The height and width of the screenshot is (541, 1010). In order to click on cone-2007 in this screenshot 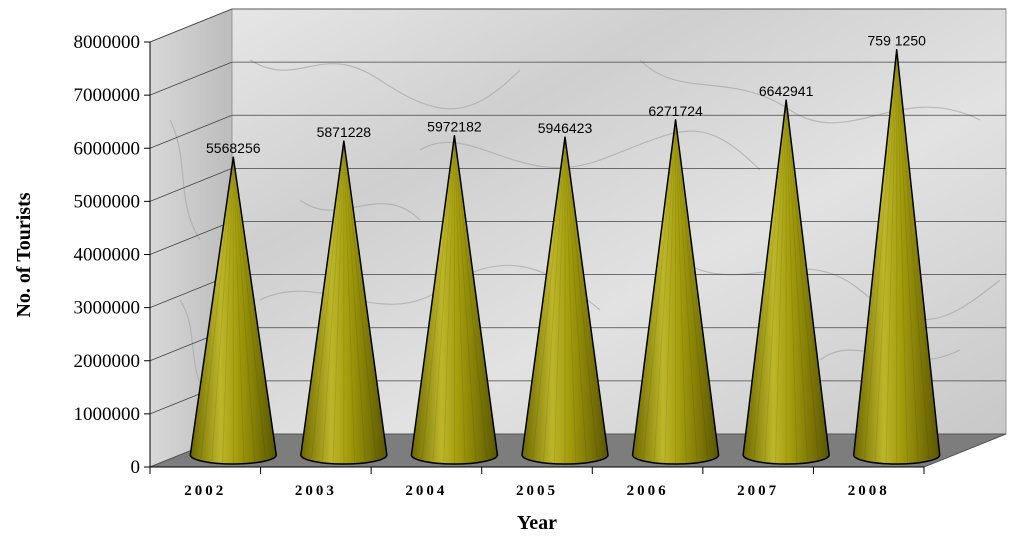, I will do `click(786, 282)`.